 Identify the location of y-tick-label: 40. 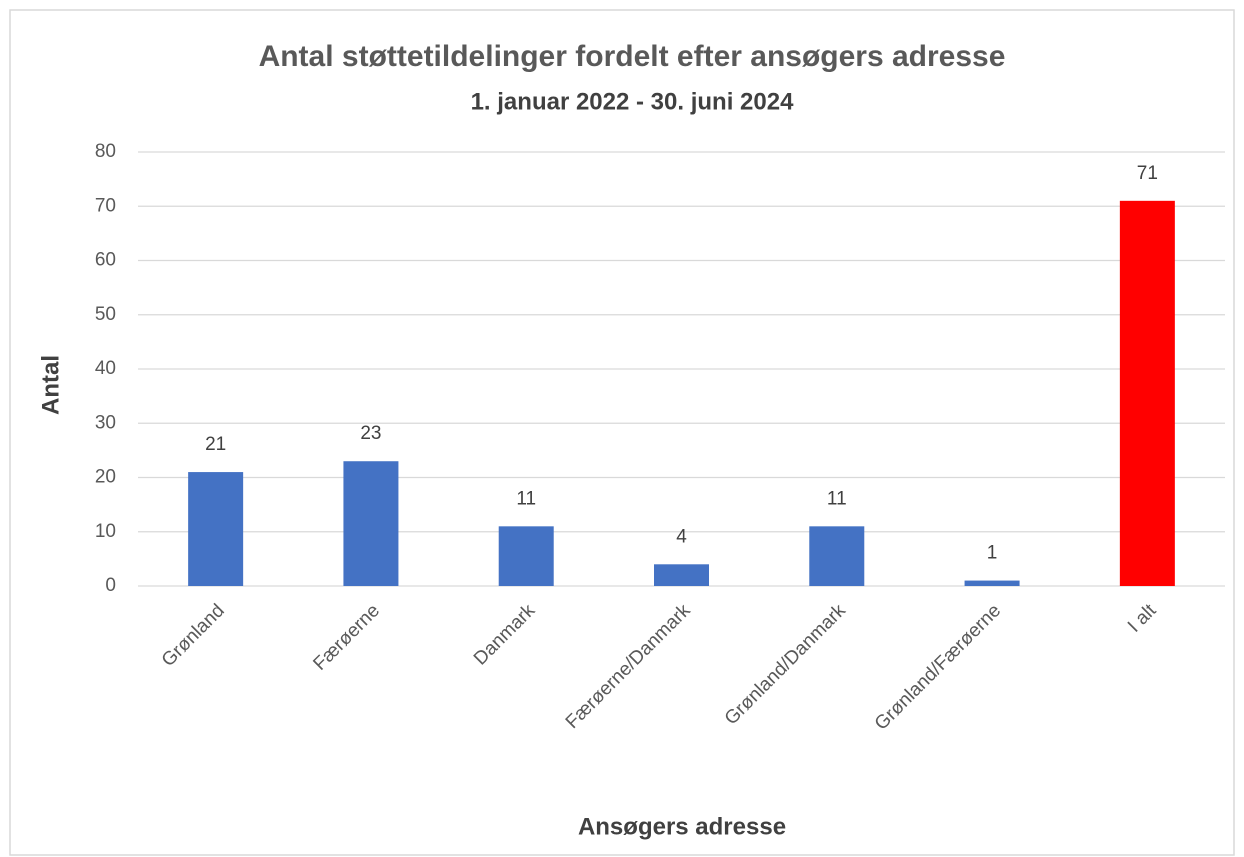
(105, 368).